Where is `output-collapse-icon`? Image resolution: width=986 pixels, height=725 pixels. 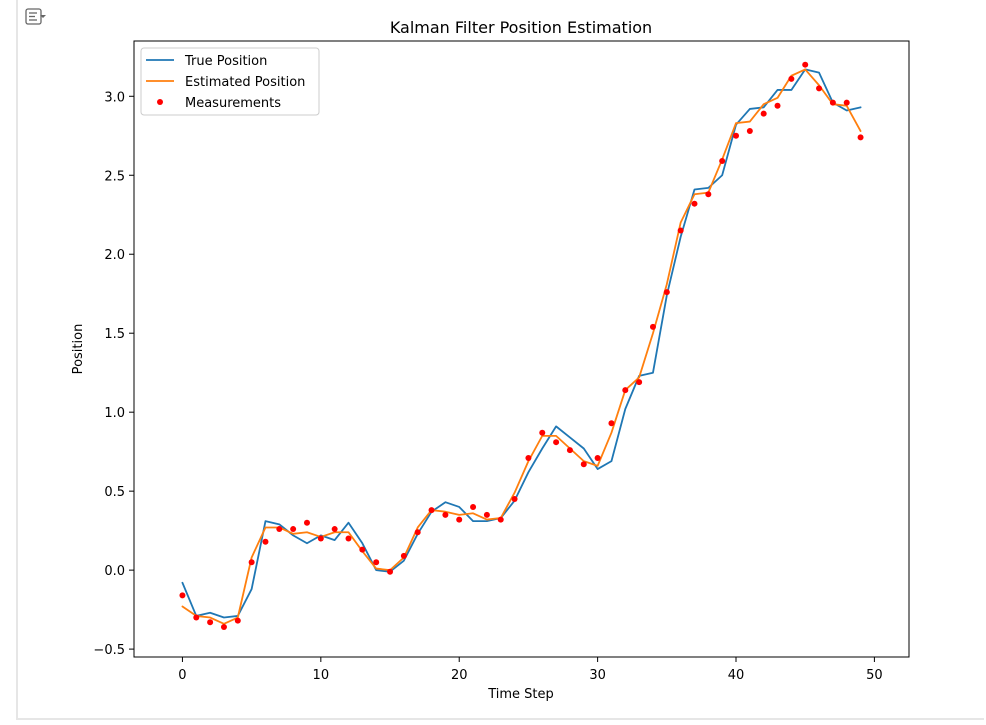 output-collapse-icon is located at coordinates (36, 18).